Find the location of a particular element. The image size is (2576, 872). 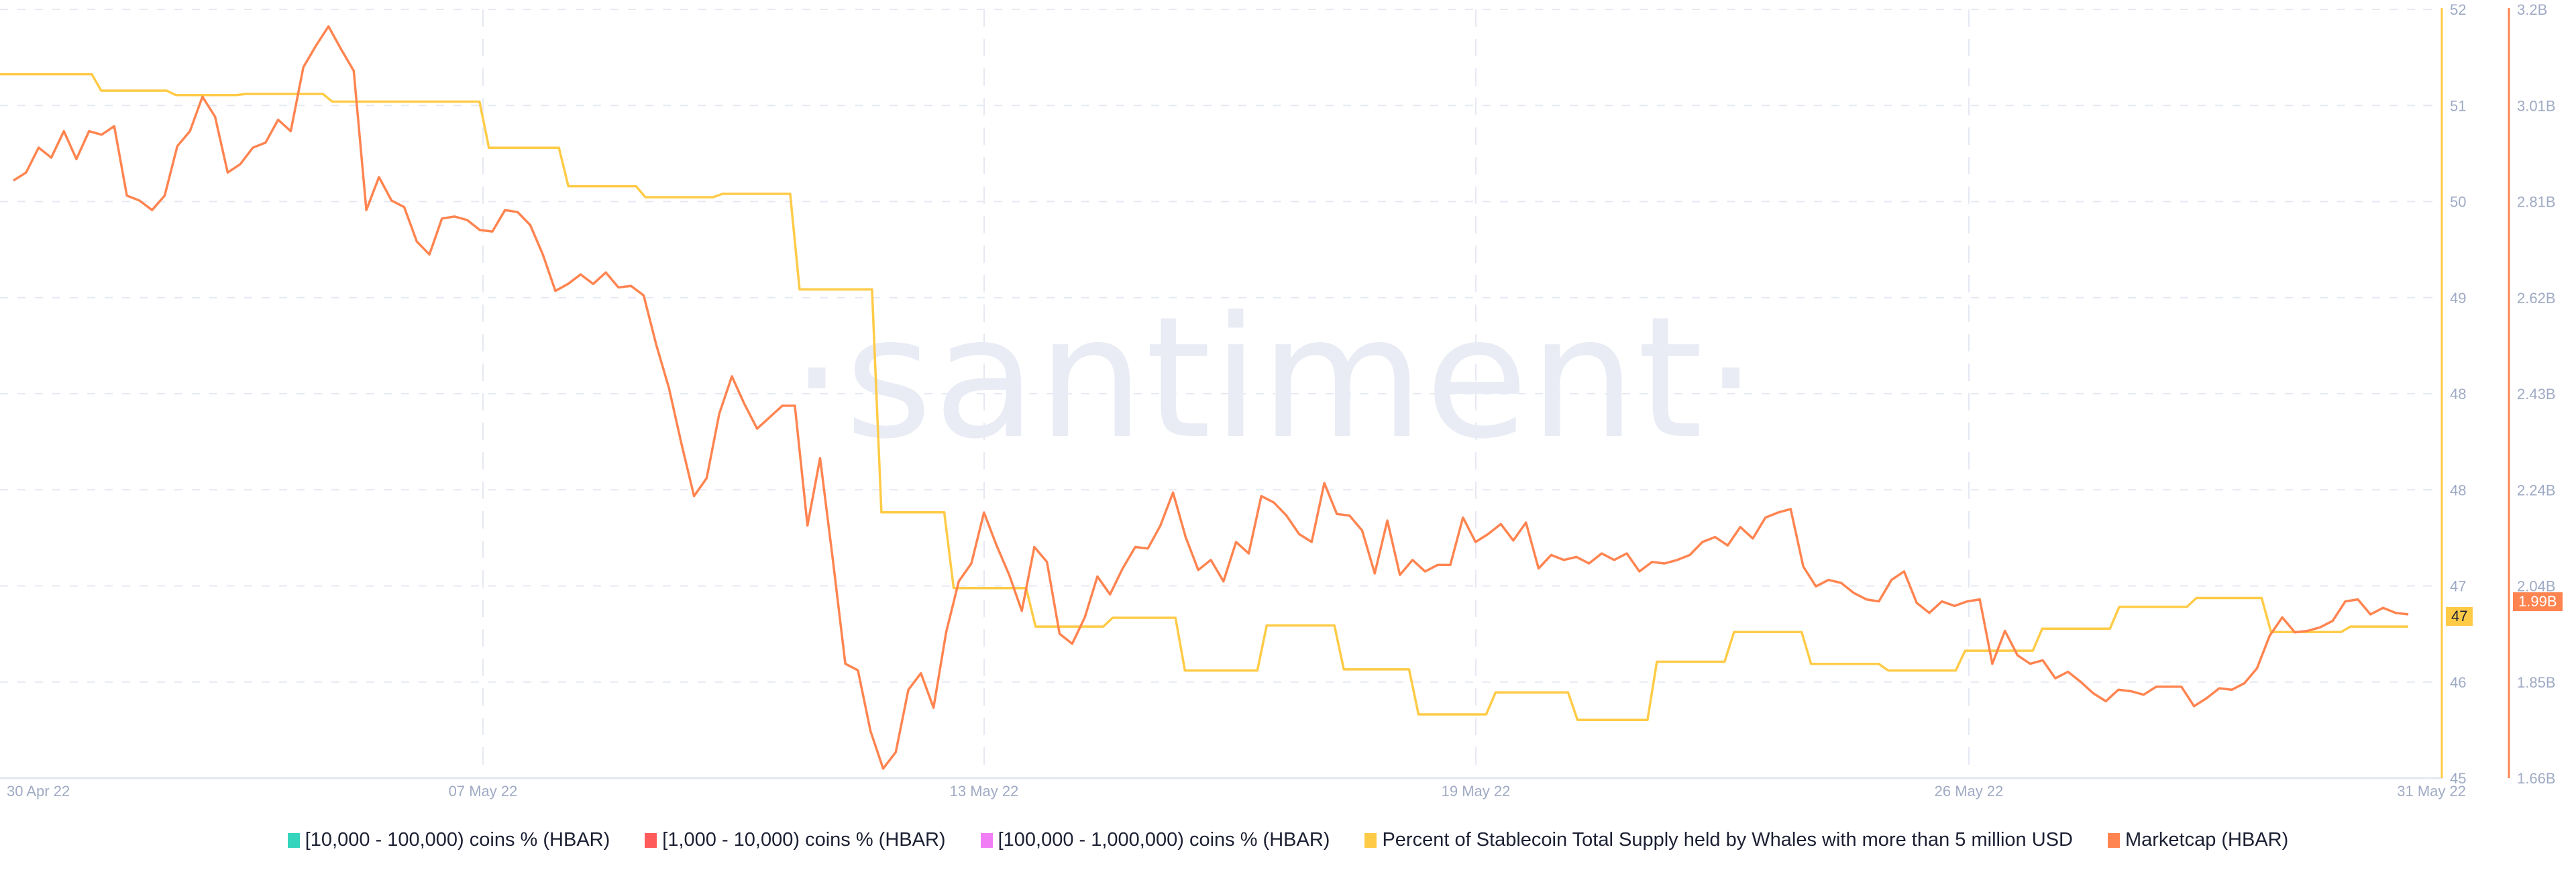

left-tick-label: 45 is located at coordinates (2458, 778).